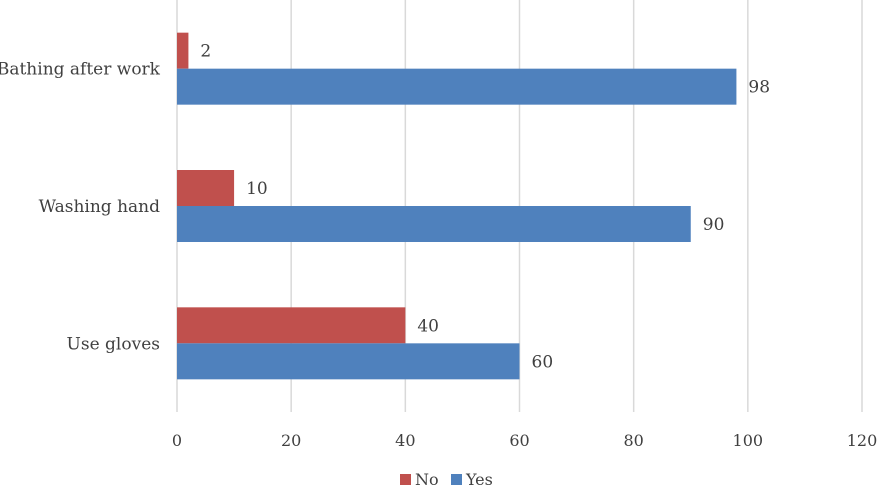  Describe the element at coordinates (862, 440) in the screenshot. I see `x-tick-label-120: 120` at that location.